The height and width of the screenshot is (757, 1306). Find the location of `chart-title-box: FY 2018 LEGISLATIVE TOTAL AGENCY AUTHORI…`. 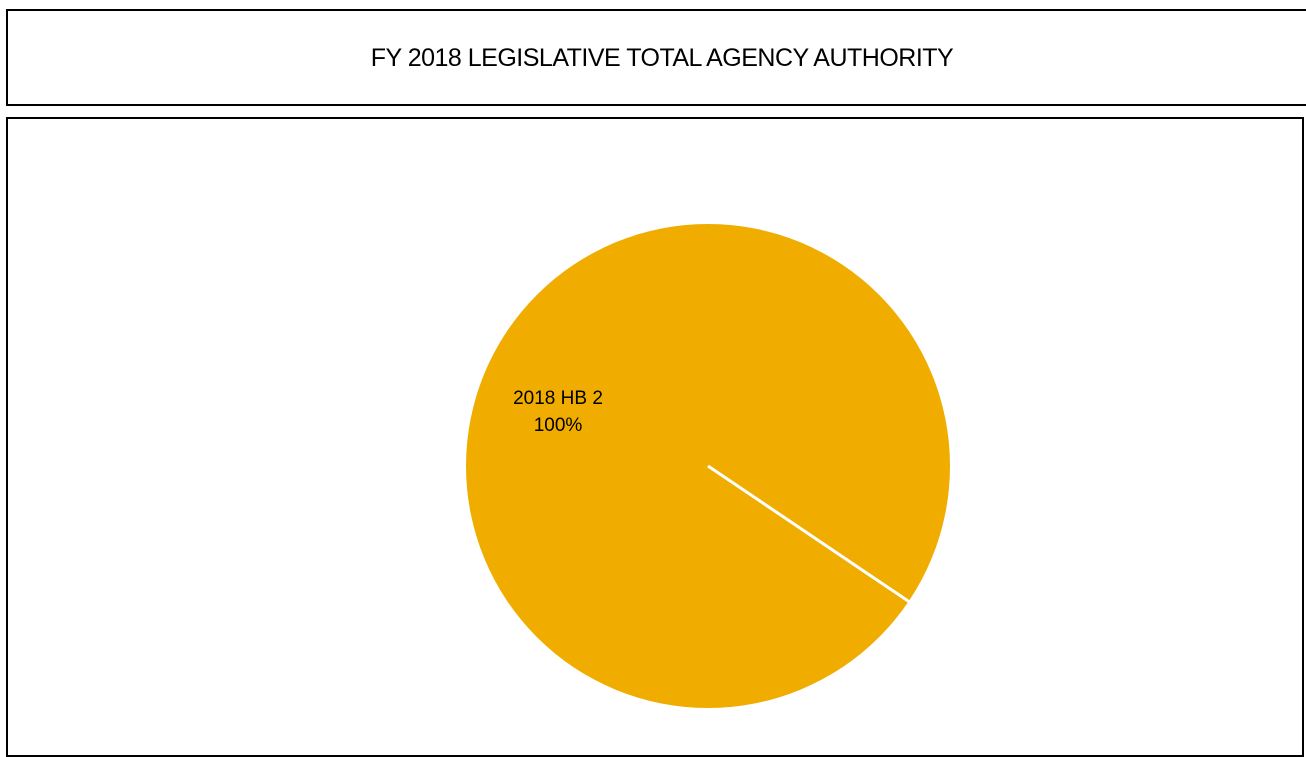

chart-title-box: FY 2018 LEGISLATIVE TOTAL AGENCY AUTHORI… is located at coordinates (656, 57).